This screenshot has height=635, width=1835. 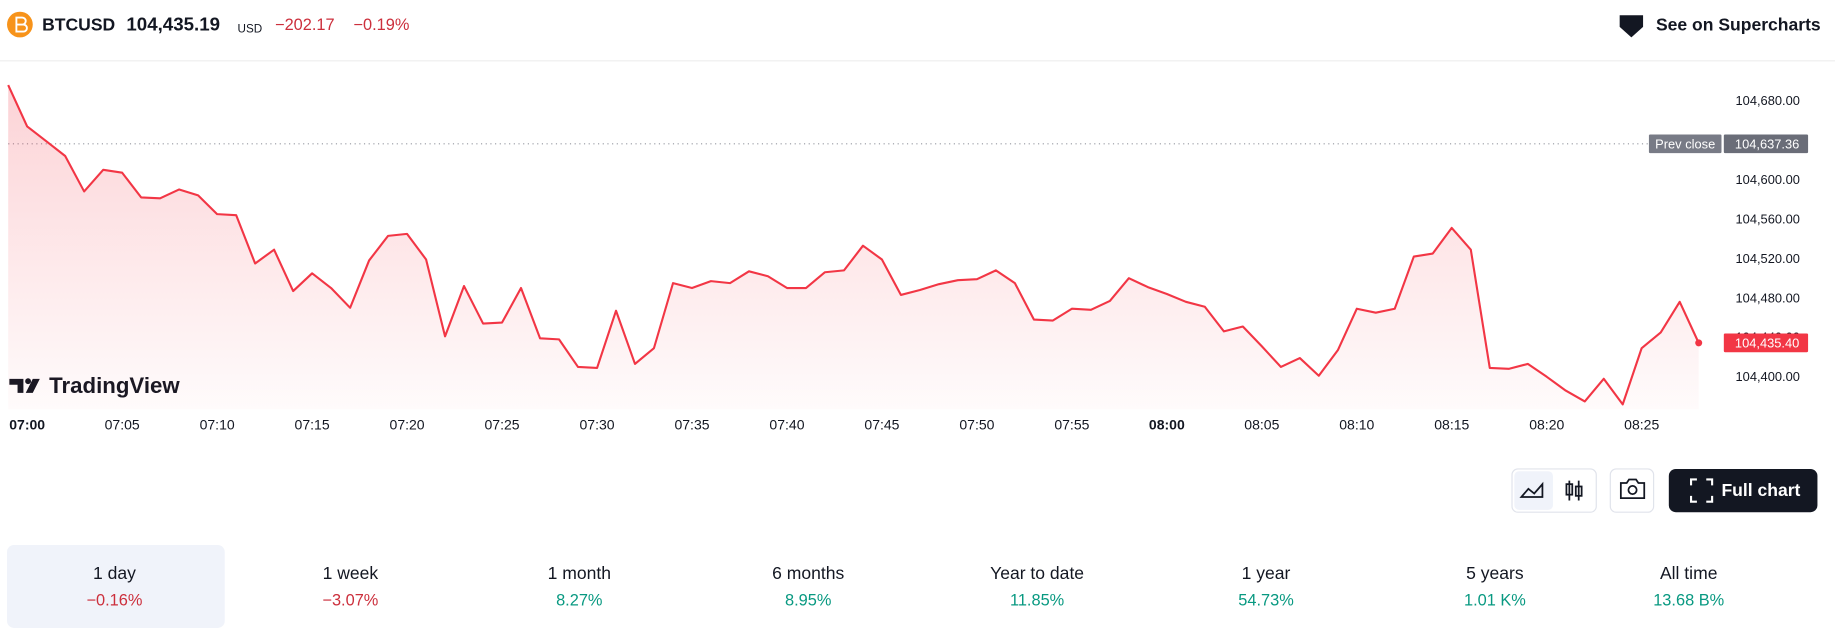 I want to click on period-change: 11.85%, so click(x=1037, y=600).